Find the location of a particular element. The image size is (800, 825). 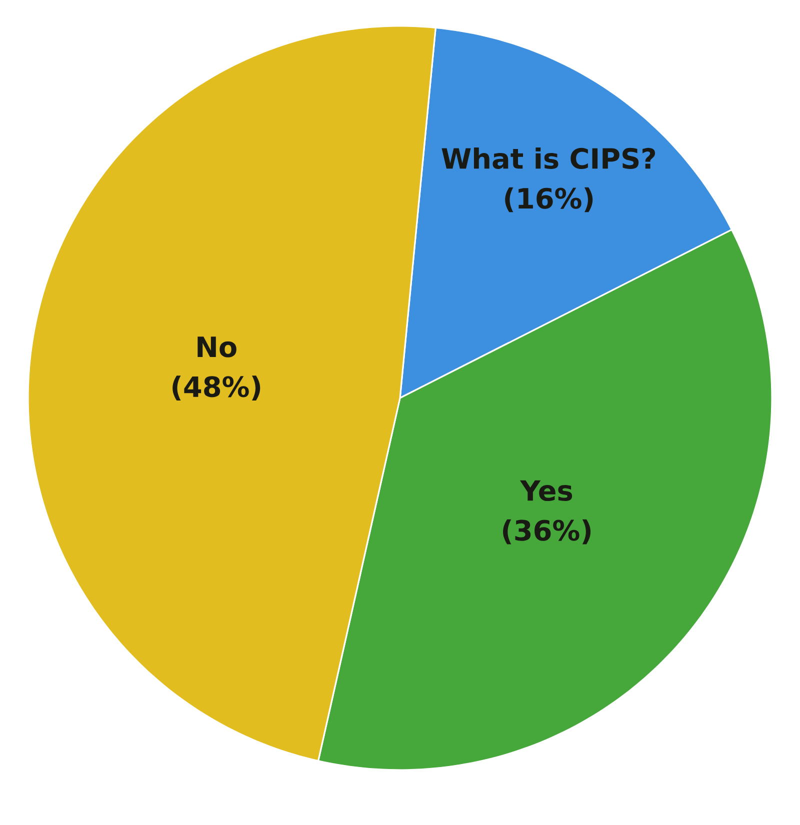

data-label: (36%) is located at coordinates (547, 531).